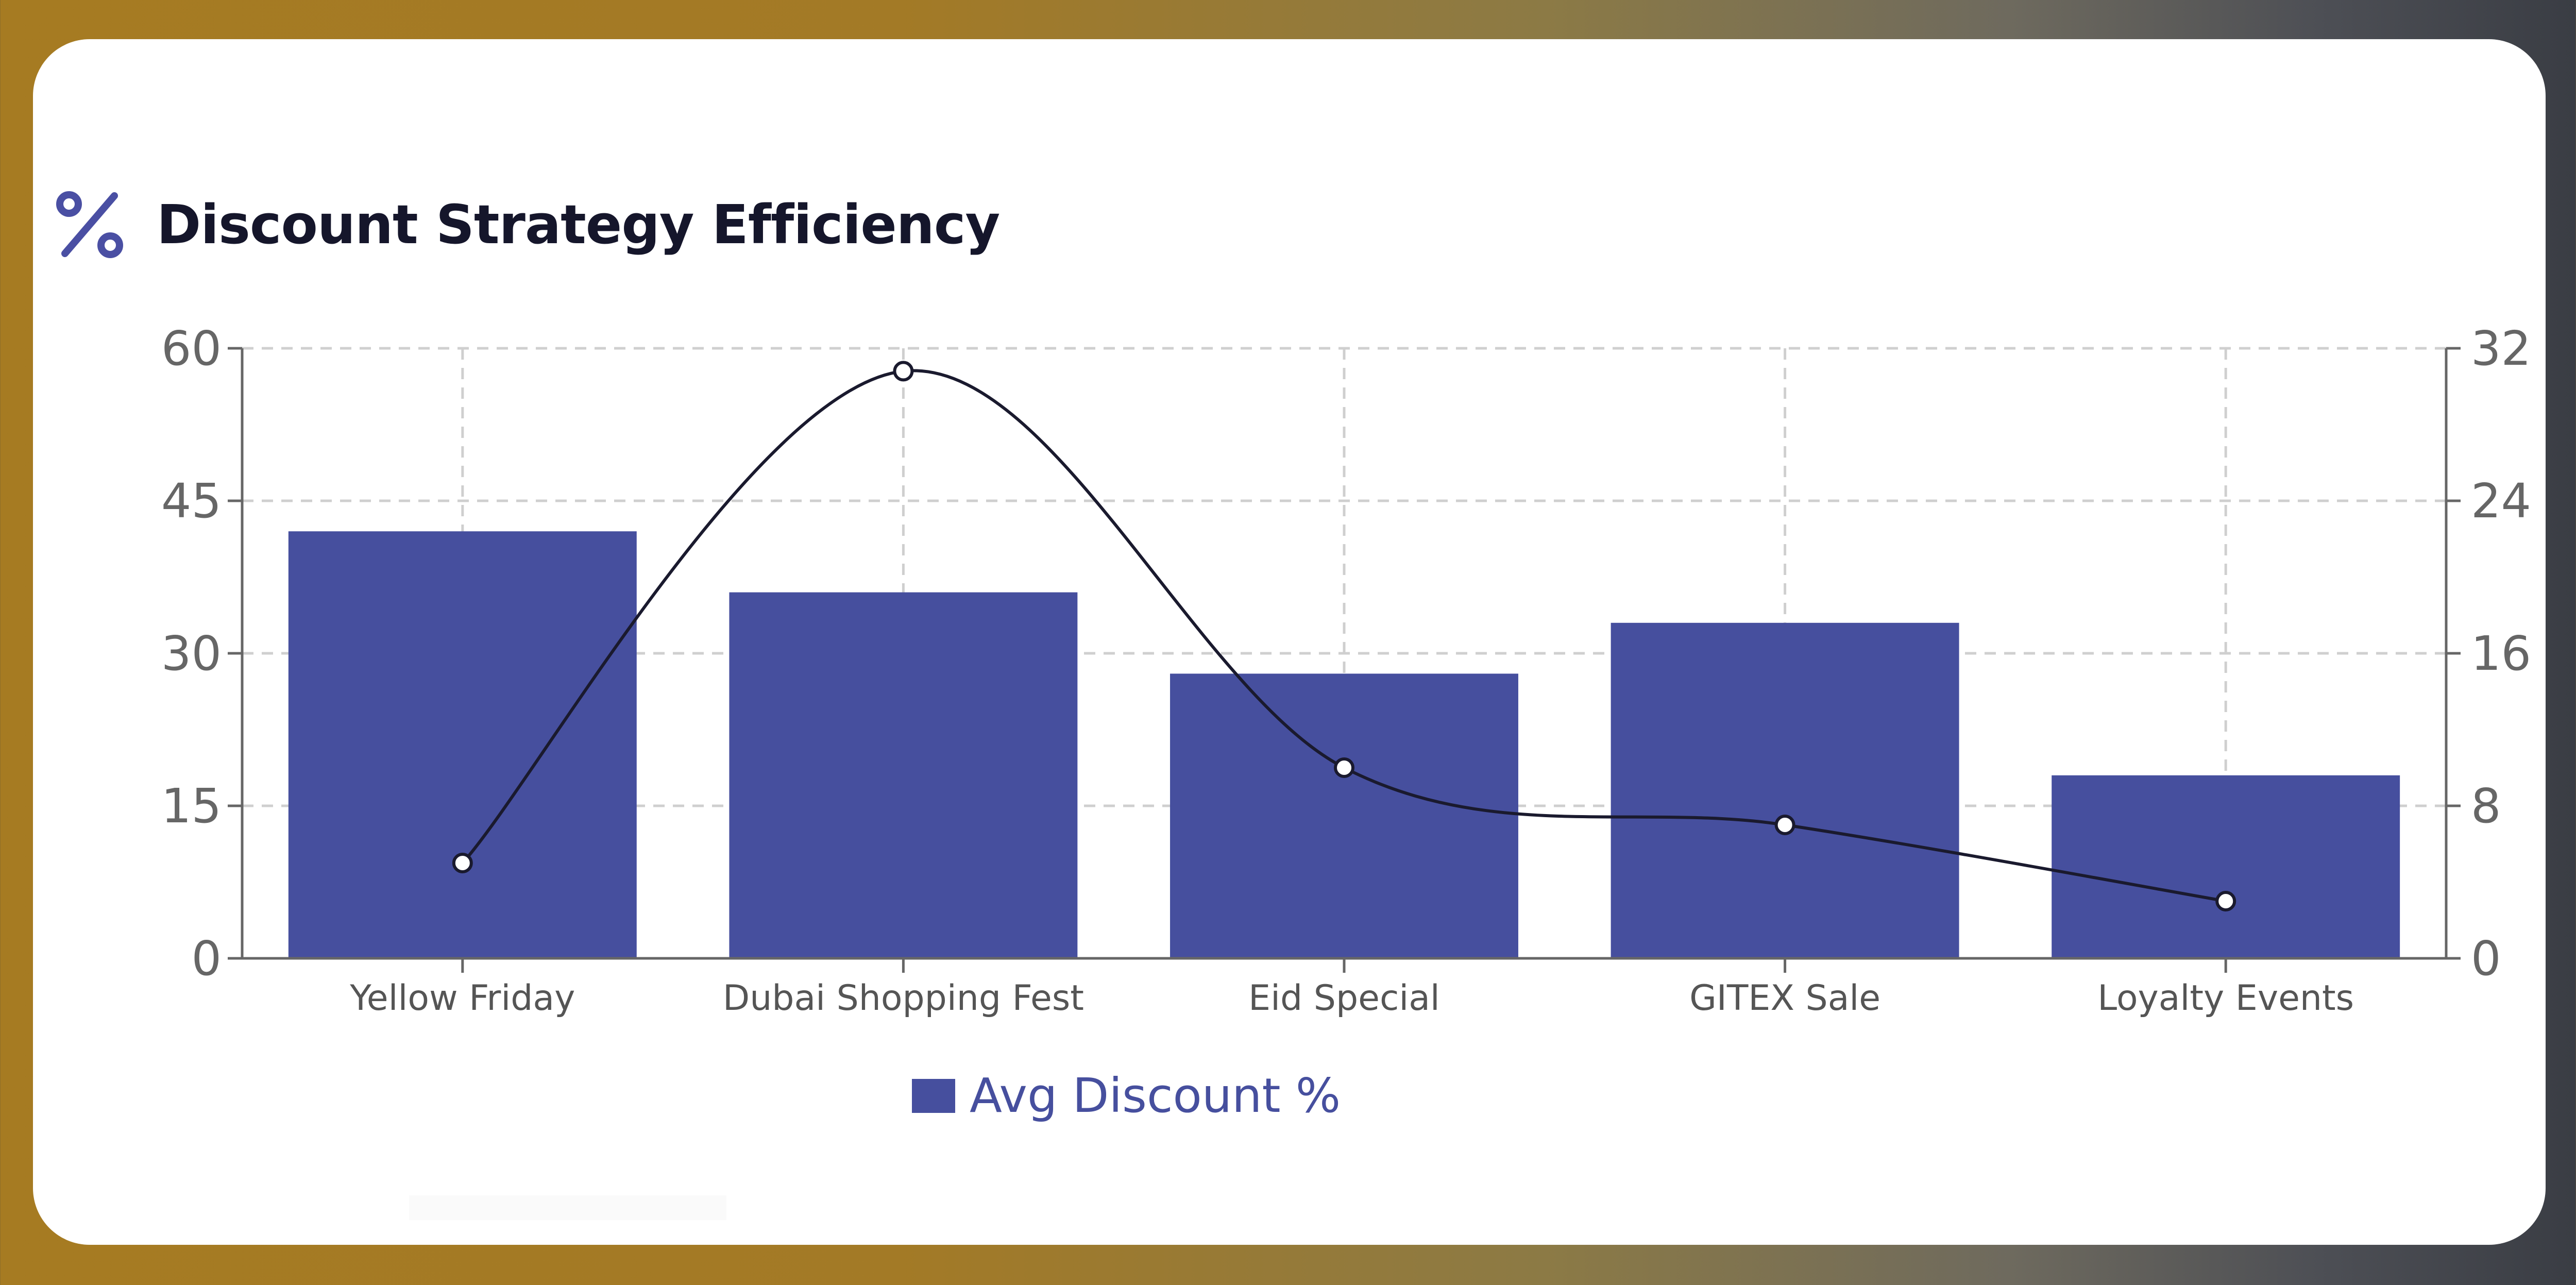 The image size is (2576, 1285). I want to click on x-tick-label: GITEX Sale, so click(1784, 998).